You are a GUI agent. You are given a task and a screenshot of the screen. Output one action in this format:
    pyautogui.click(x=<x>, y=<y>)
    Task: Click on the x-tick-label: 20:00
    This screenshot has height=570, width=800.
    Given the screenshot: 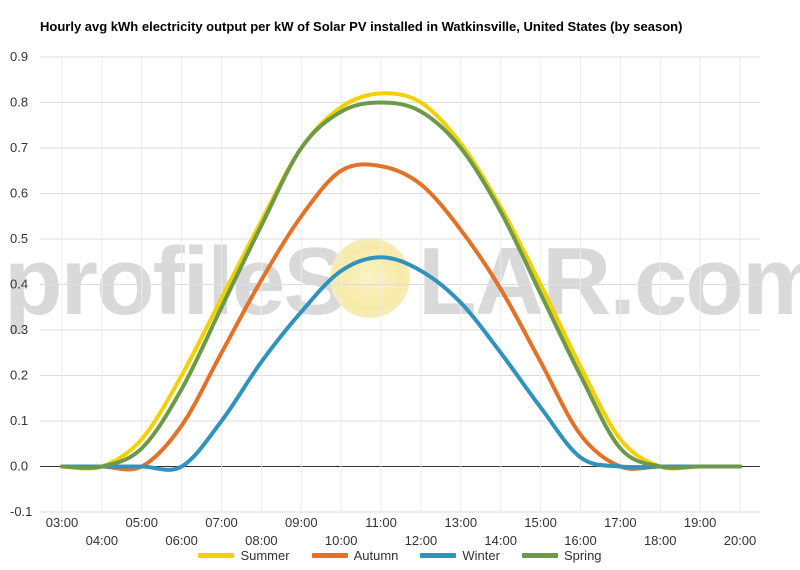 What is the action you would take?
    pyautogui.click(x=740, y=540)
    